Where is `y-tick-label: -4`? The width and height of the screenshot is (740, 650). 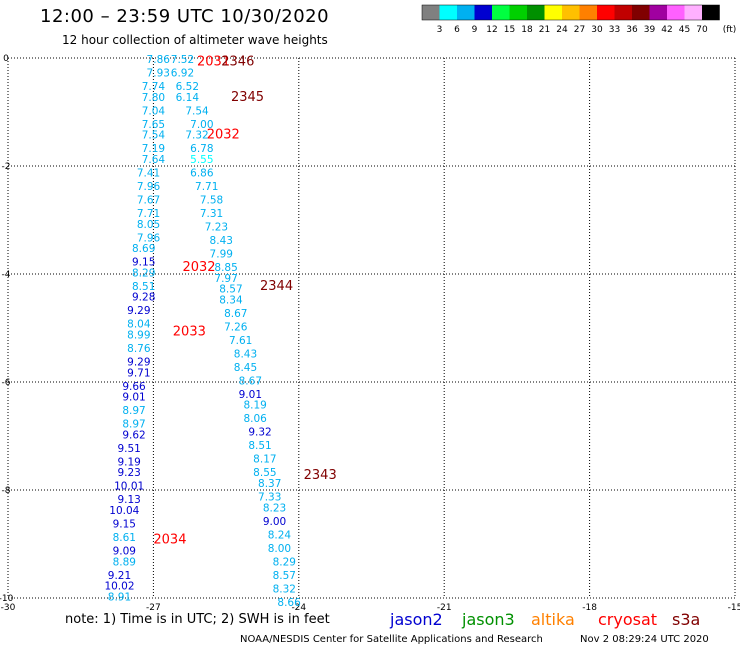
y-tick-label: -4 is located at coordinates (6, 275).